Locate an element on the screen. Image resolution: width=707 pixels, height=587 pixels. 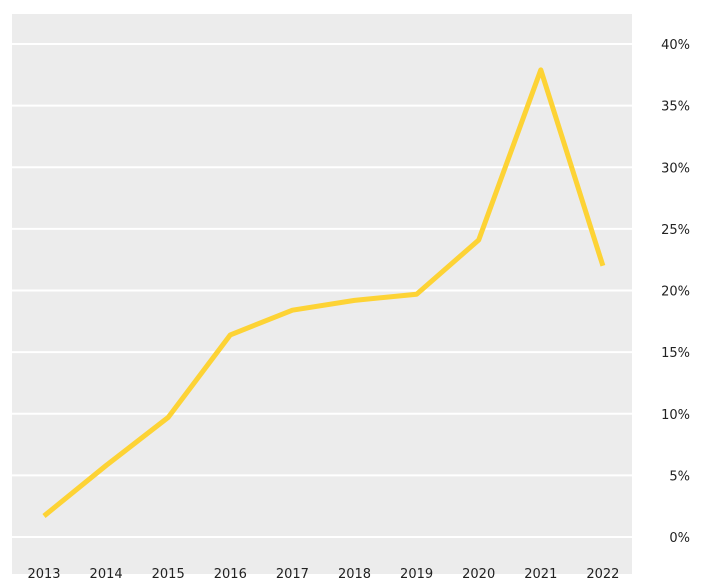
y-tick-label: 20% is located at coordinates (675, 292).